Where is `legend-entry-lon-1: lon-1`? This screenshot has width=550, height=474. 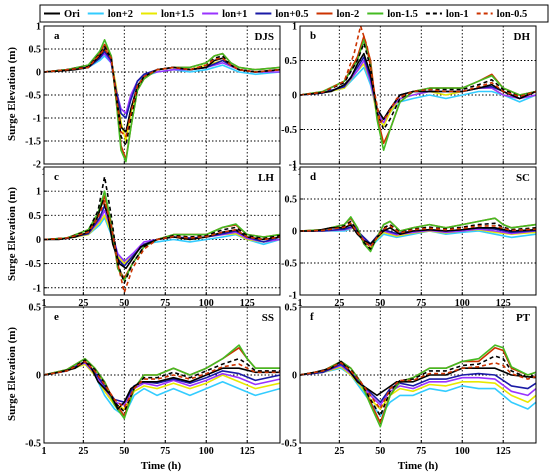 legend-entry-lon-1: lon-1 is located at coordinates (447, 14).